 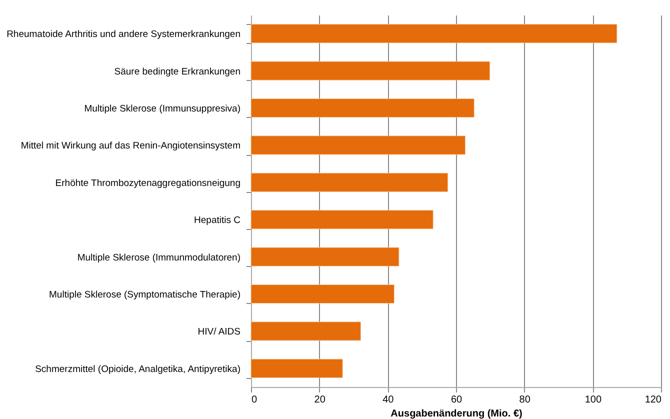 What do you see at coordinates (525, 400) in the screenshot?
I see `x-tick-label: 80` at bounding box center [525, 400].